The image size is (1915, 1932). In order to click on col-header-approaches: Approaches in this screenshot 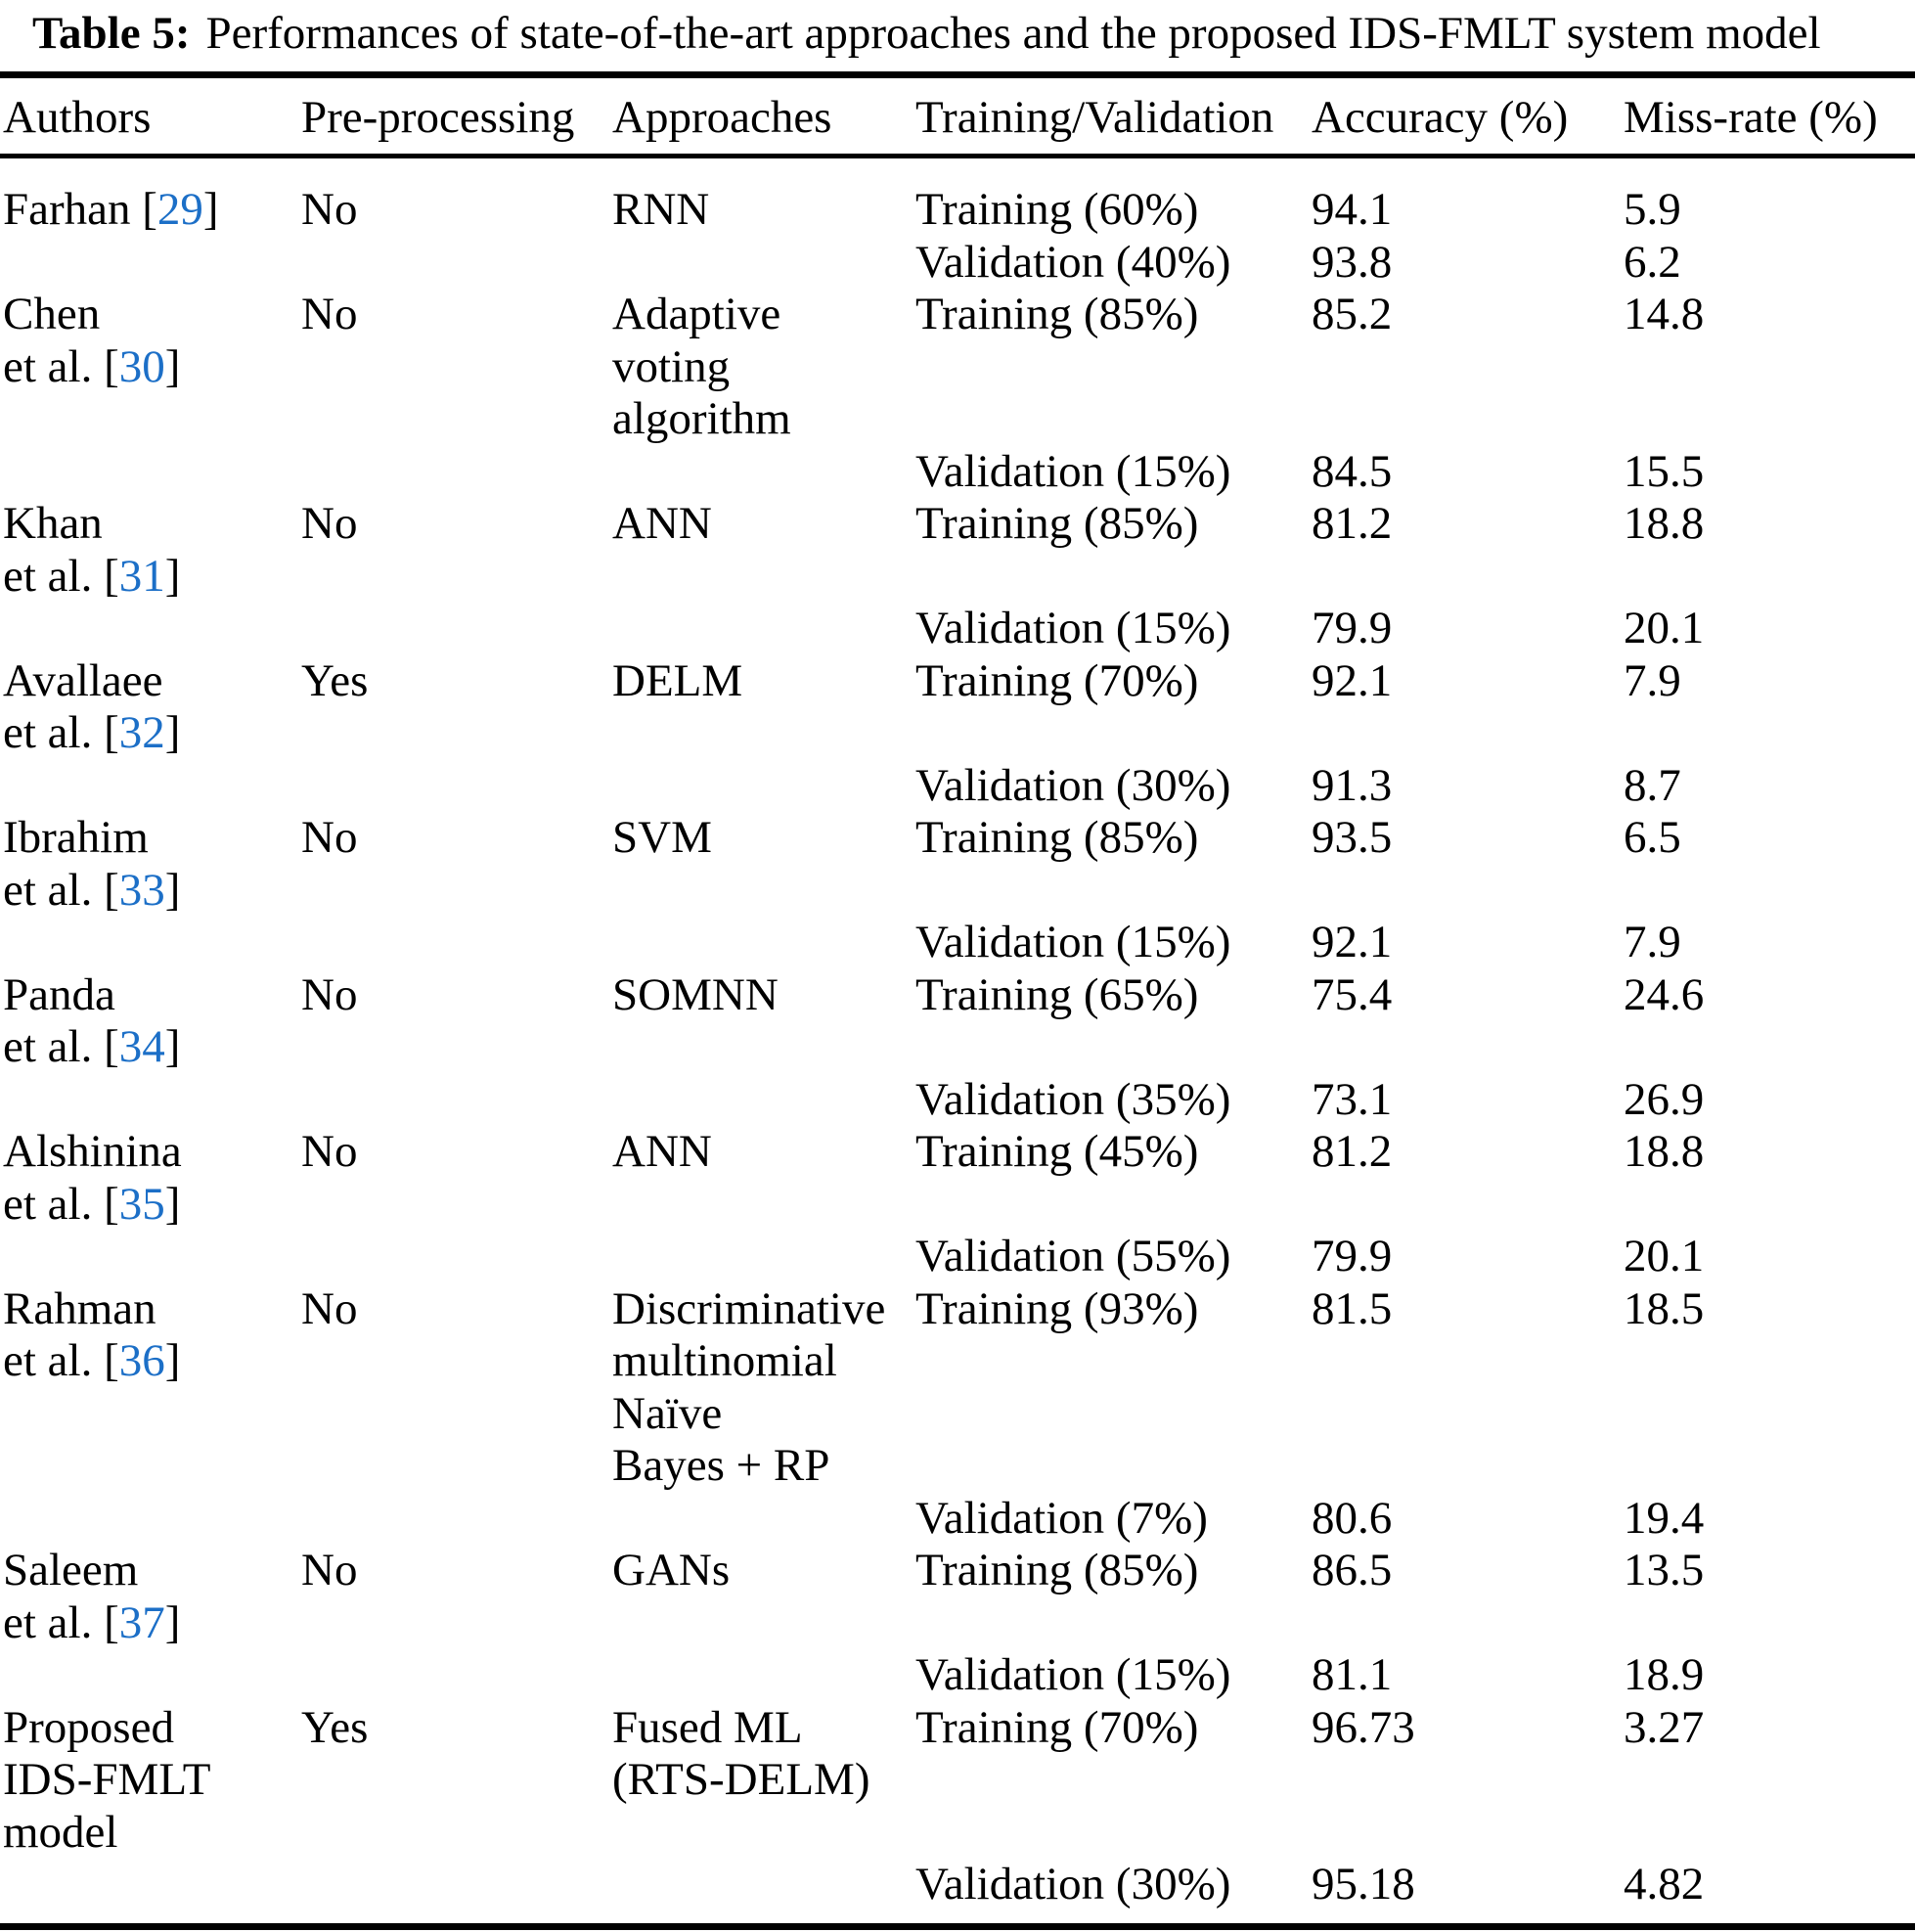, I will do `click(763, 114)`.